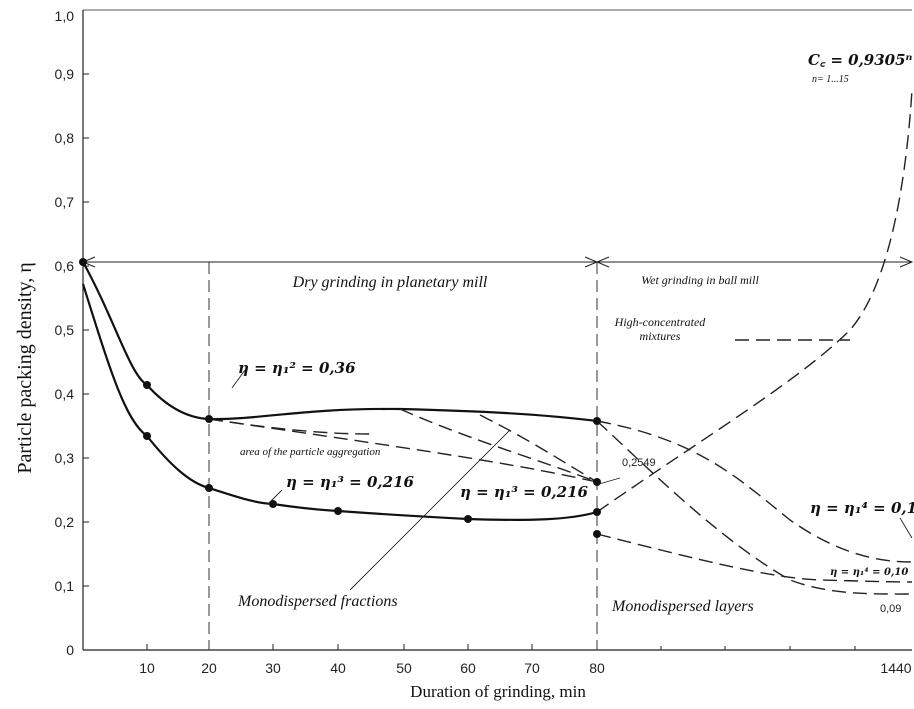 The image size is (914, 709). Describe the element at coordinates (890, 609) in the screenshot. I see `point-label-009: 0,09` at that location.